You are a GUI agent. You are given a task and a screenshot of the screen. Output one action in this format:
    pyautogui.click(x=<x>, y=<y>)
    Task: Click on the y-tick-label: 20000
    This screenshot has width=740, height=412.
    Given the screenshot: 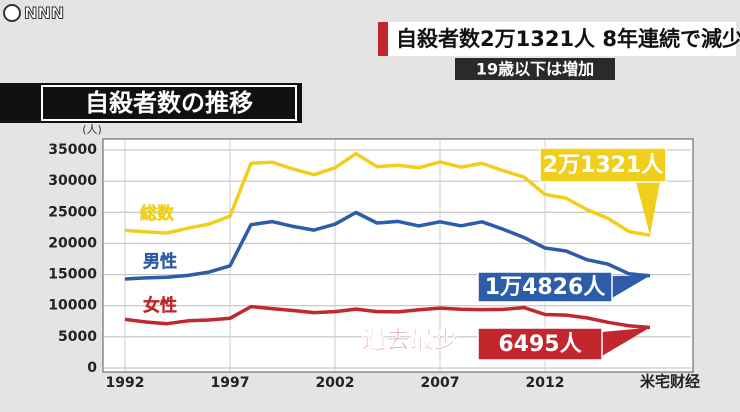 What is the action you would take?
    pyautogui.click(x=72, y=243)
    